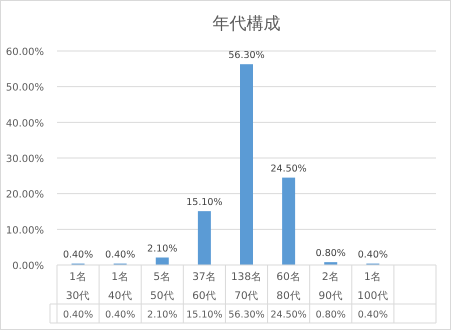 This screenshot has height=330, width=451. Describe the element at coordinates (25, 88) in the screenshot. I see `y-tick-label: 50.00%` at that location.